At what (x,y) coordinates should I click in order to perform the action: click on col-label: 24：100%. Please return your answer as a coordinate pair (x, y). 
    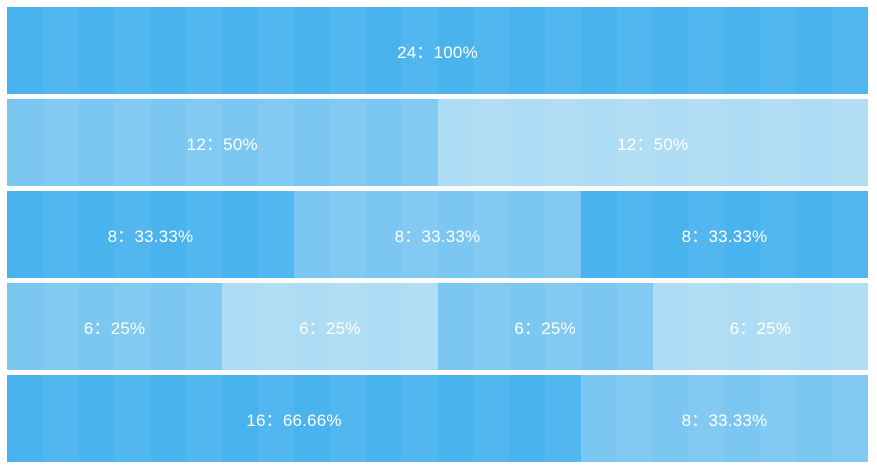
    Looking at the image, I should click on (437, 52).